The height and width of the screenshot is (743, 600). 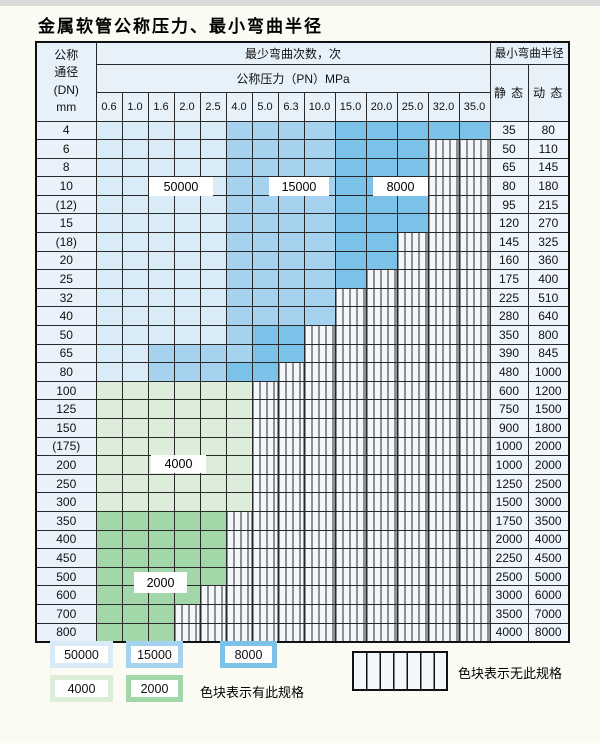 What do you see at coordinates (66, 632) in the screenshot?
I see `dn-value: 800` at bounding box center [66, 632].